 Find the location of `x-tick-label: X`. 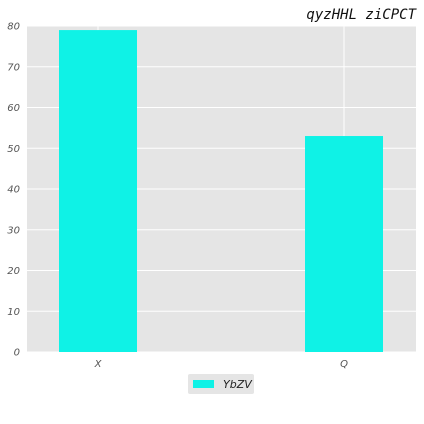

x-tick-label: X is located at coordinates (98, 364).